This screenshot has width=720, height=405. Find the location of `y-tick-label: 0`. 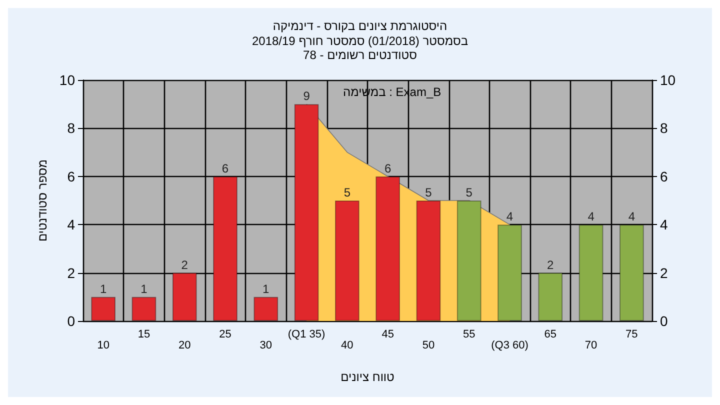

y-tick-label: 0 is located at coordinates (71, 321).